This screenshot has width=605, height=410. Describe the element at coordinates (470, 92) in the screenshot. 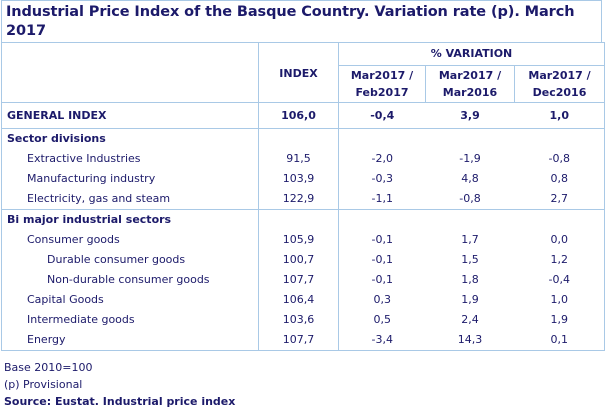

I see `header-col-line2: Mar2016` at that location.